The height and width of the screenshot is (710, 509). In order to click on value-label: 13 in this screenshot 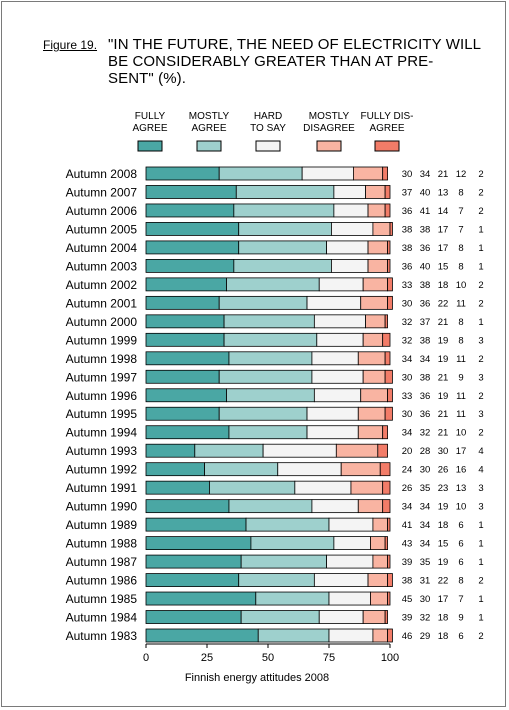, I will do `click(461, 488)`.